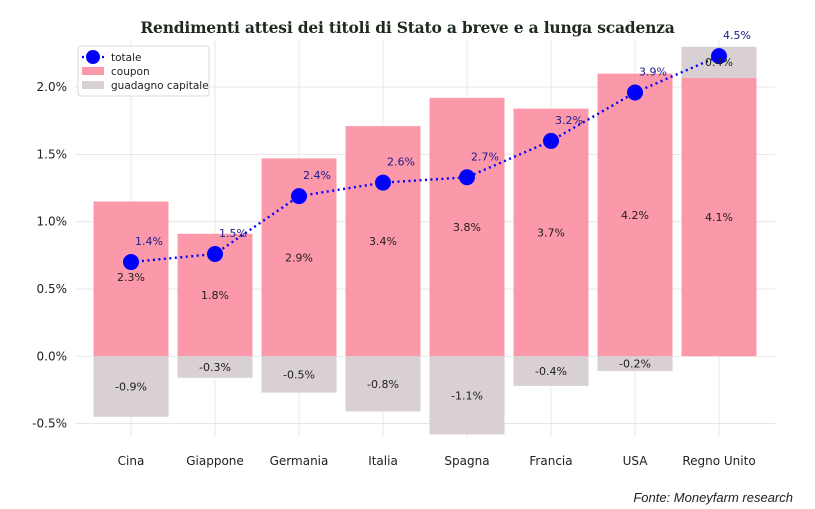  Describe the element at coordinates (233, 233) in the screenshot. I see `total-value-label: 1.5%` at that location.